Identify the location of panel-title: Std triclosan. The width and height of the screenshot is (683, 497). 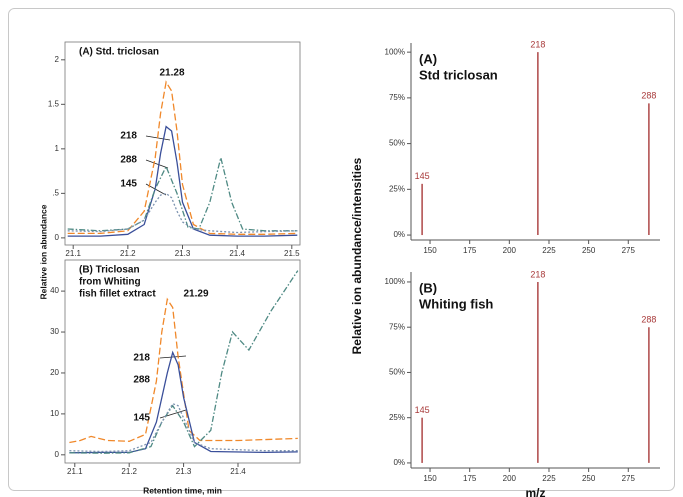
(458, 74).